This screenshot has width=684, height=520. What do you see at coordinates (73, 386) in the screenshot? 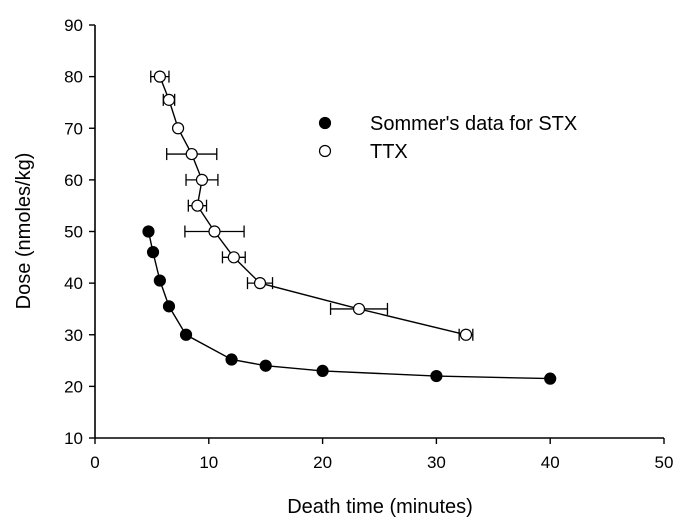
I see `y-tick-label: 20` at bounding box center [73, 386].